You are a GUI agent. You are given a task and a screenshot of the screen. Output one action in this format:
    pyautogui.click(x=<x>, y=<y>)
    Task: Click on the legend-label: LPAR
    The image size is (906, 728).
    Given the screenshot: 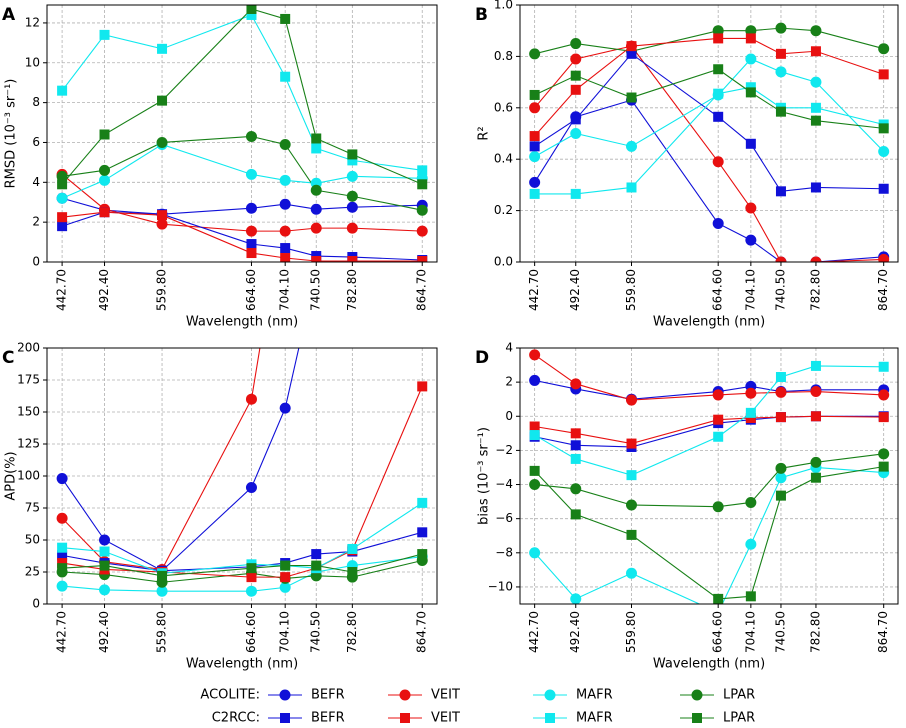 What is the action you would take?
    pyautogui.click(x=739, y=718)
    